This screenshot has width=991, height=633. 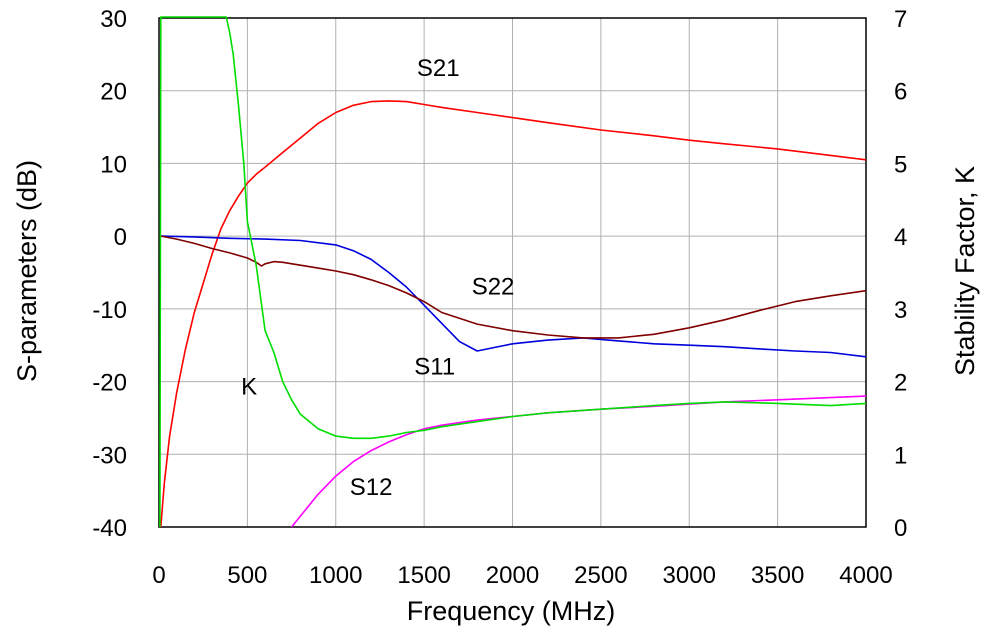 What do you see at coordinates (965, 271) in the screenshot?
I see `y-axis-right-label: Stability Factor, K` at bounding box center [965, 271].